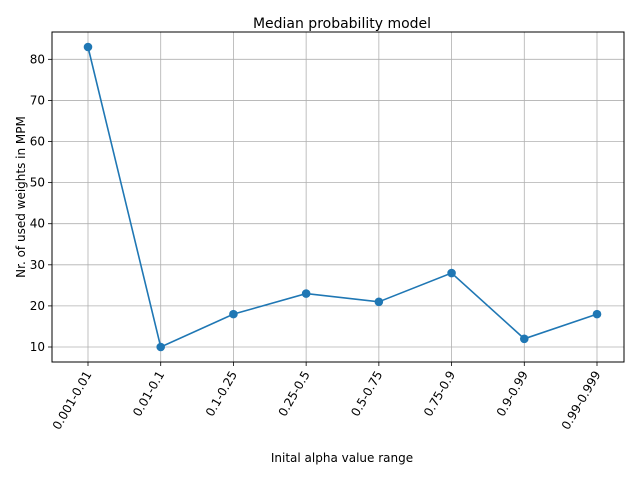 The height and width of the screenshot is (480, 640). What do you see at coordinates (37, 142) in the screenshot?
I see `y-tick-label: 60` at bounding box center [37, 142].